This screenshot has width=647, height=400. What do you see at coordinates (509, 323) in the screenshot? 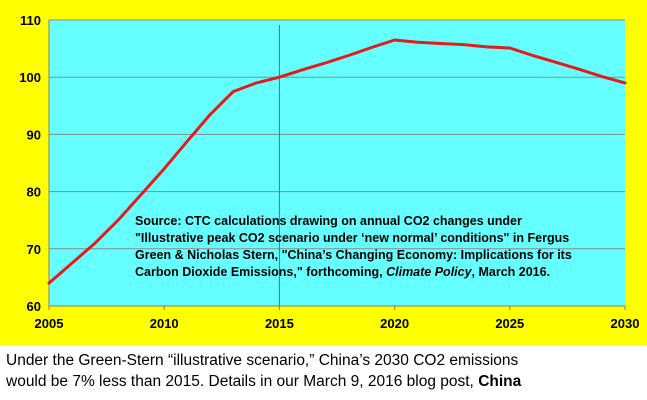
I see `x-tick-label-2025: 2025` at bounding box center [509, 323].